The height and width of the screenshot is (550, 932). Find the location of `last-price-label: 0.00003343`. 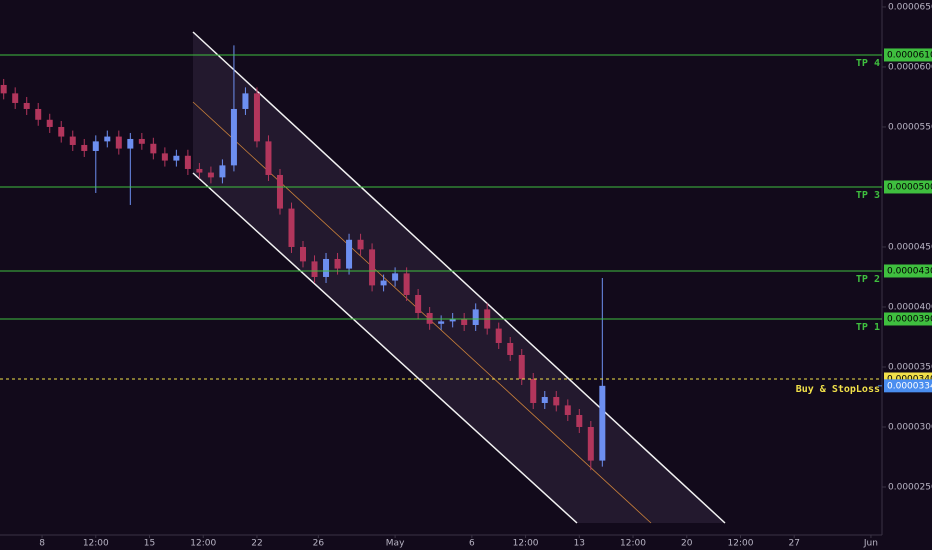

last-price-label: 0.00003343 is located at coordinates (909, 386).